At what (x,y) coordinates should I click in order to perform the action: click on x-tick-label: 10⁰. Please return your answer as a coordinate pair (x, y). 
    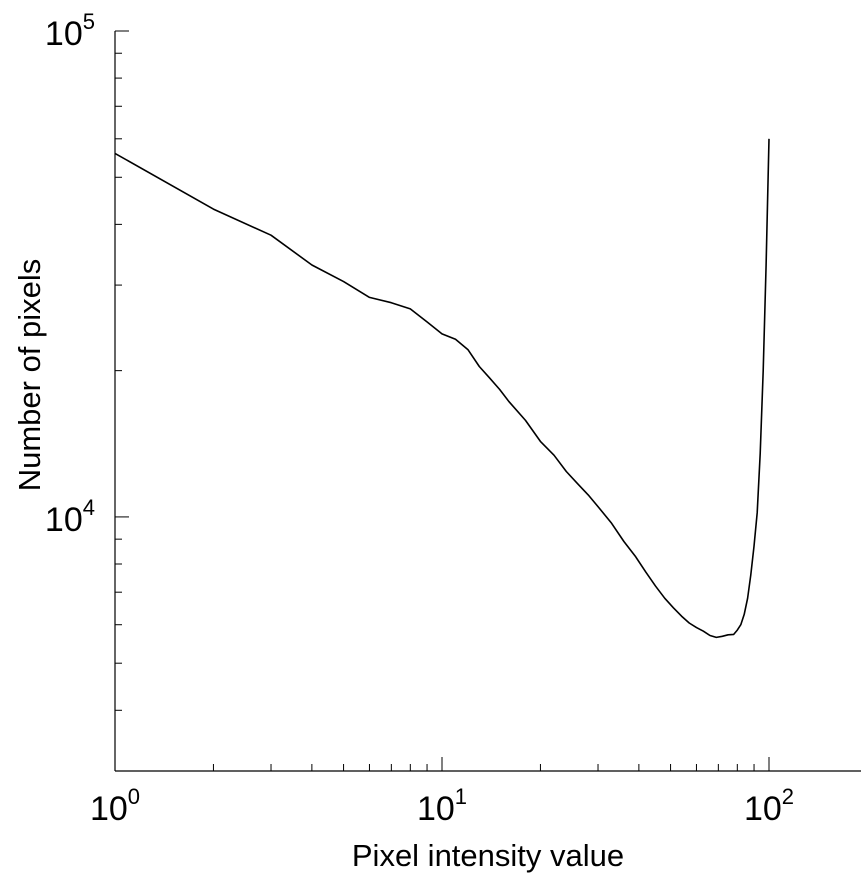
    Looking at the image, I should click on (115, 806).